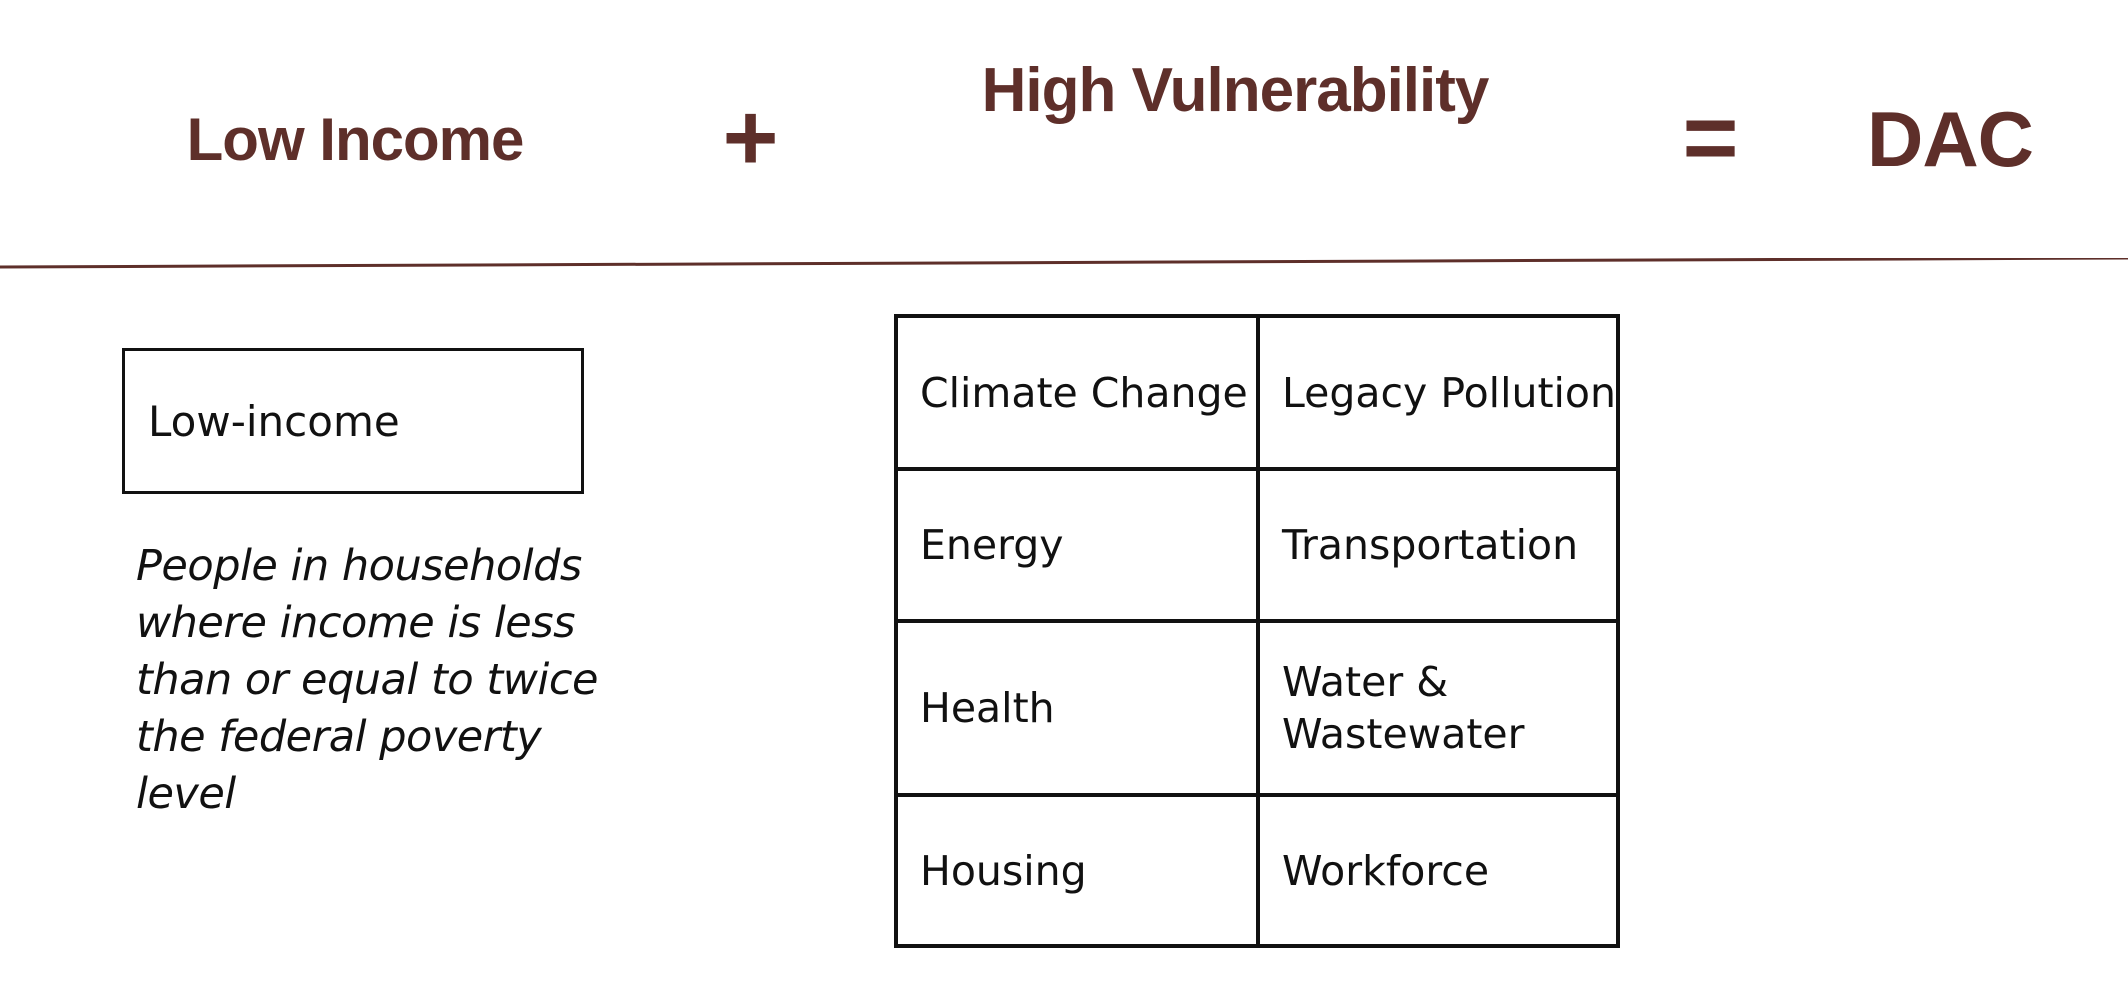 Image resolution: width=2128 pixels, height=1000 pixels. Describe the element at coordinates (1077, 870) in the screenshot. I see `grid-cell-housing: Housing` at that location.